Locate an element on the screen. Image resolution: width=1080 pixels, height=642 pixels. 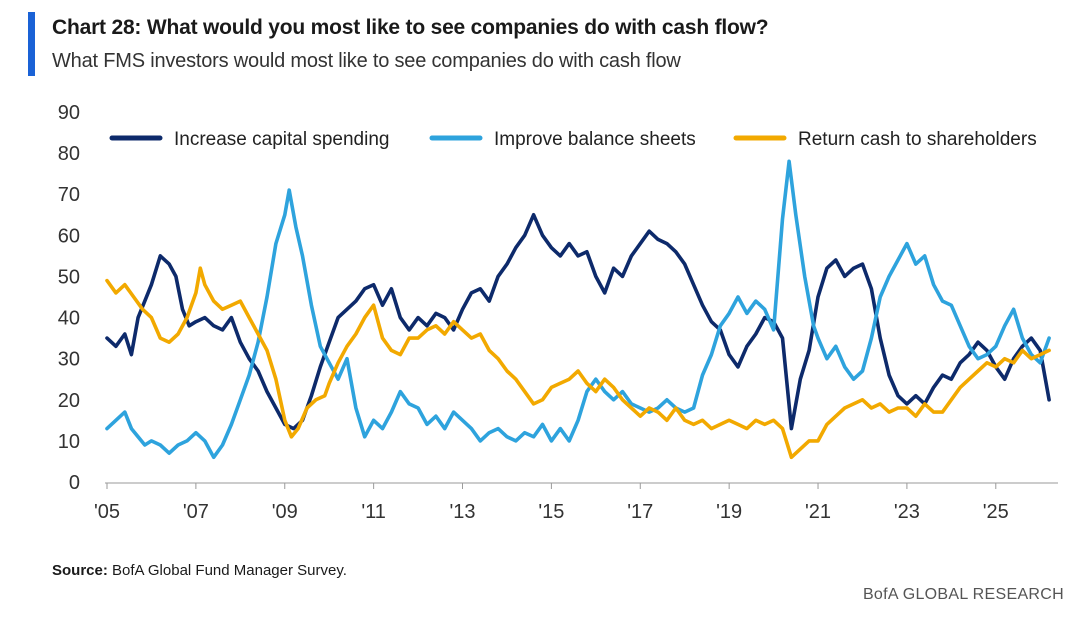
y-tick-label: 70 is located at coordinates (69, 195).